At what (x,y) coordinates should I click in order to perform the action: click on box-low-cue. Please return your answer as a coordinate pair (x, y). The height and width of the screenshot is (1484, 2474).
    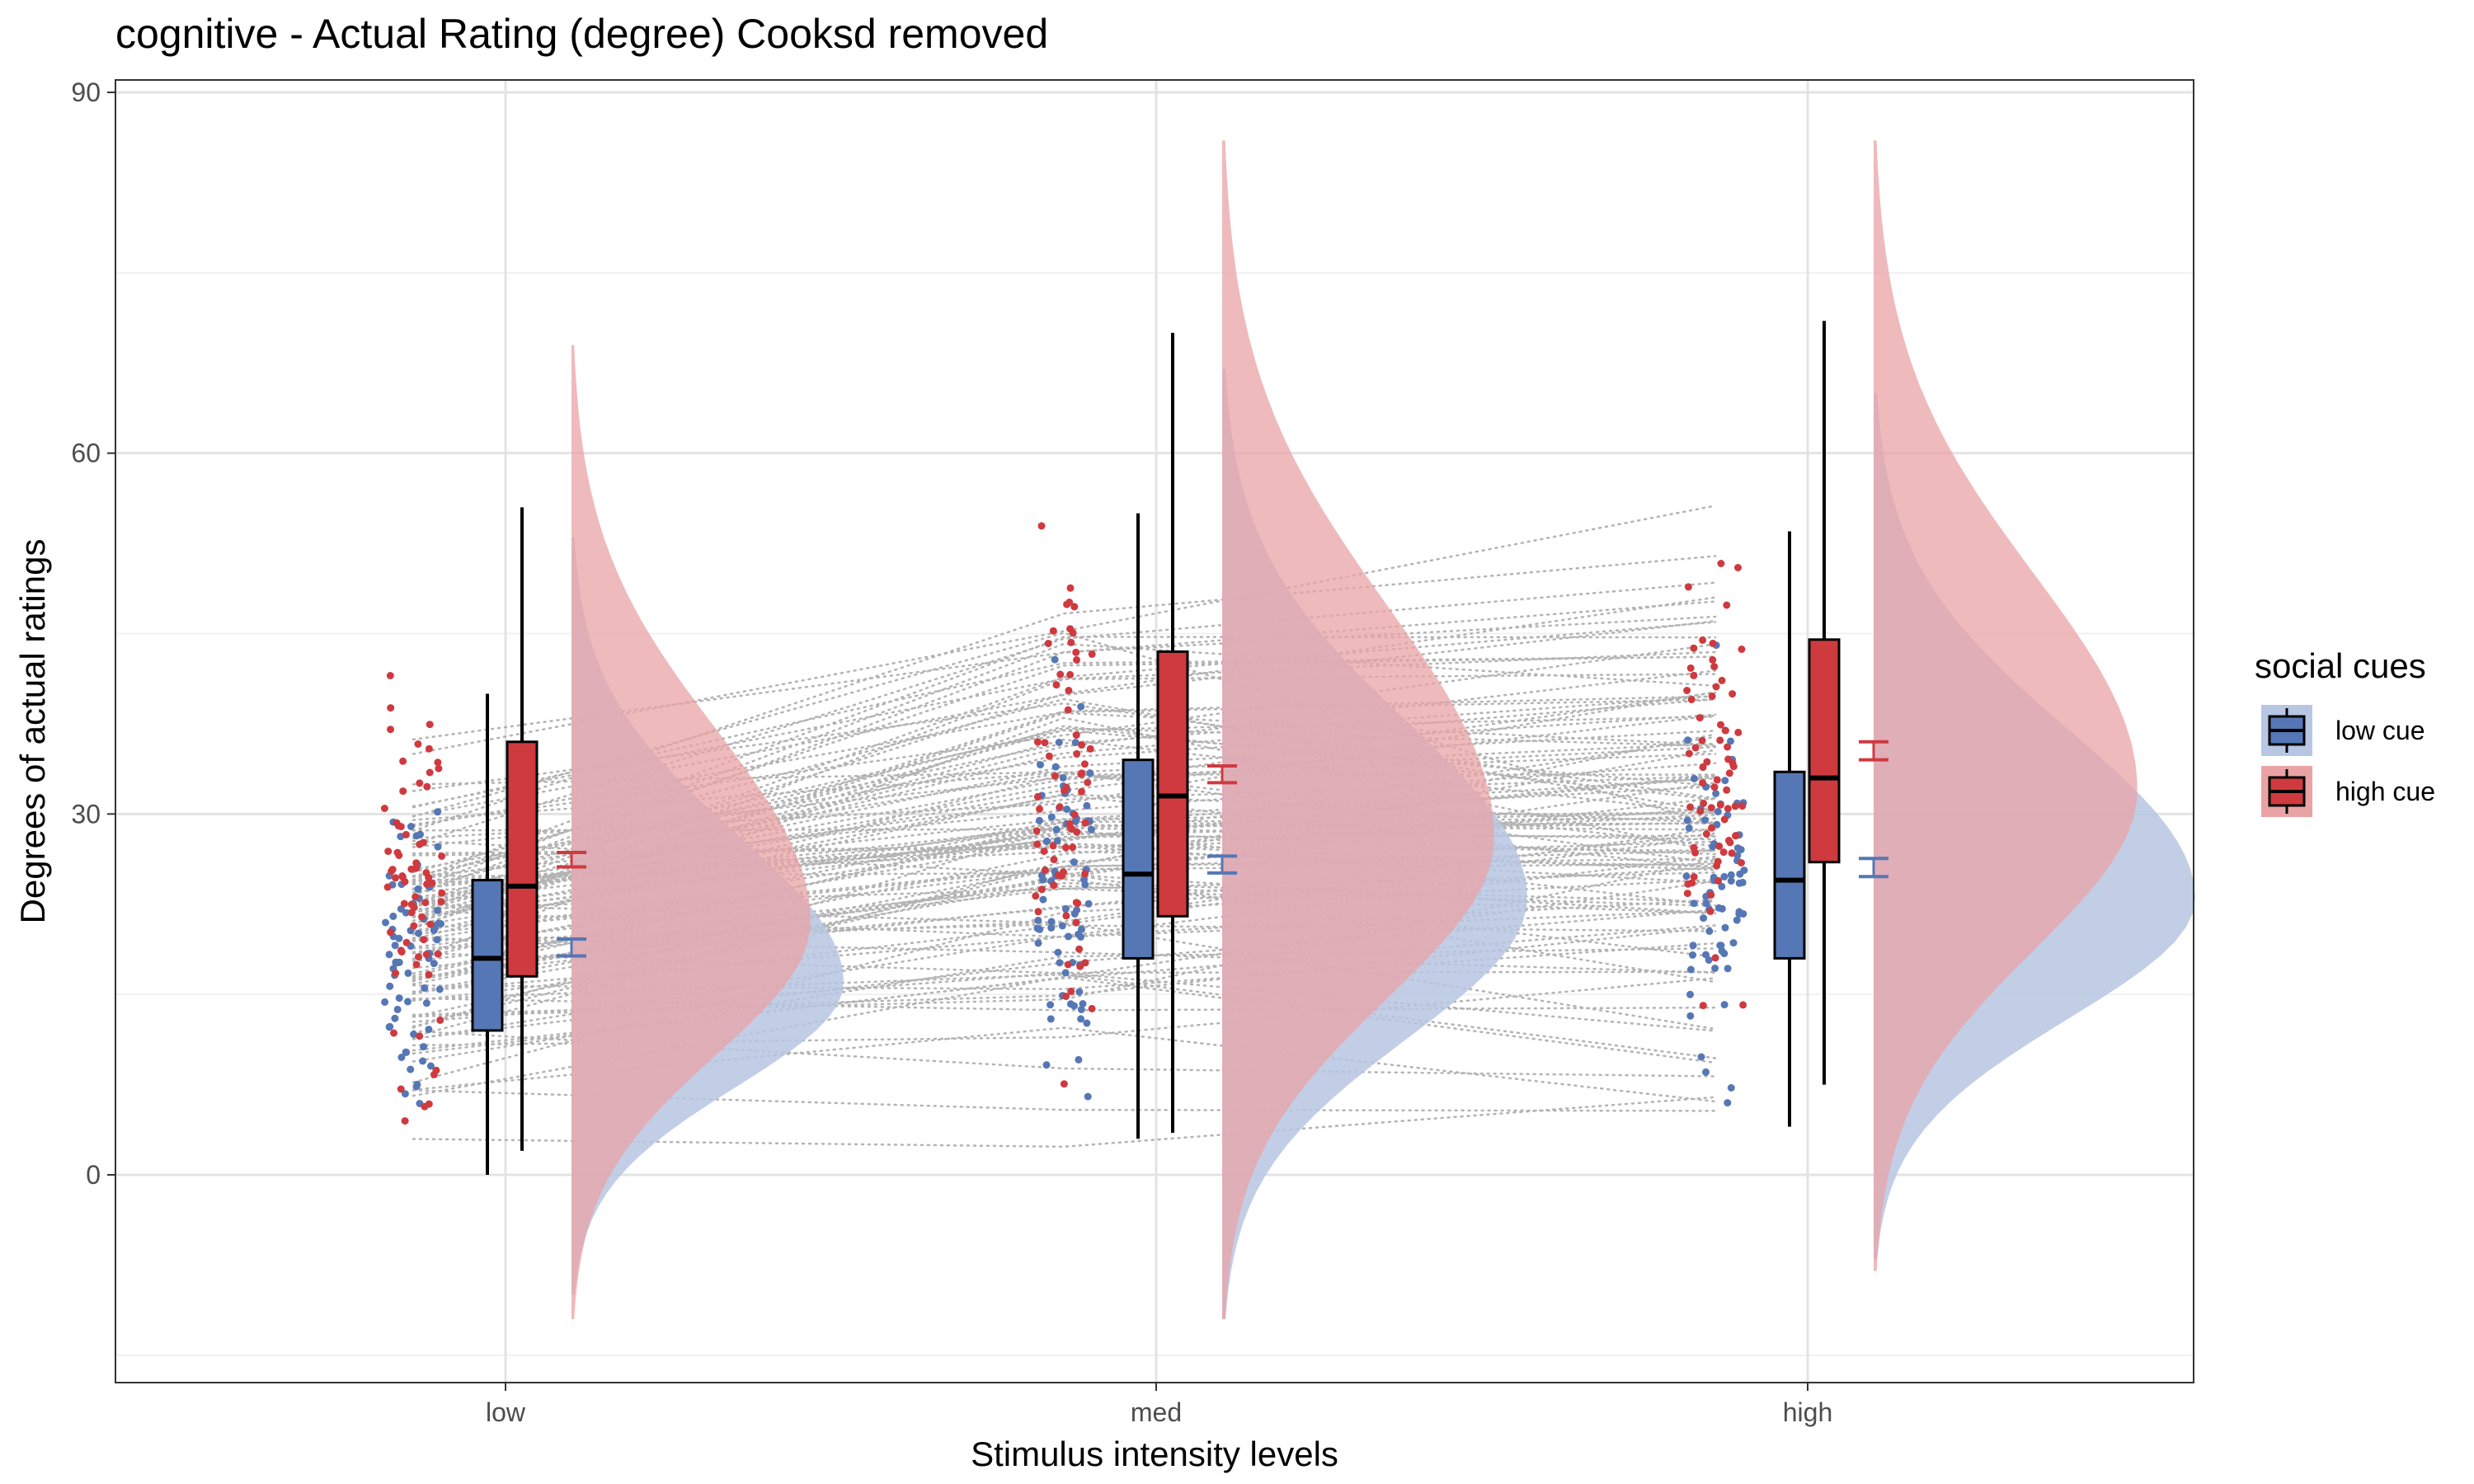
    Looking at the image, I should click on (1789, 865).